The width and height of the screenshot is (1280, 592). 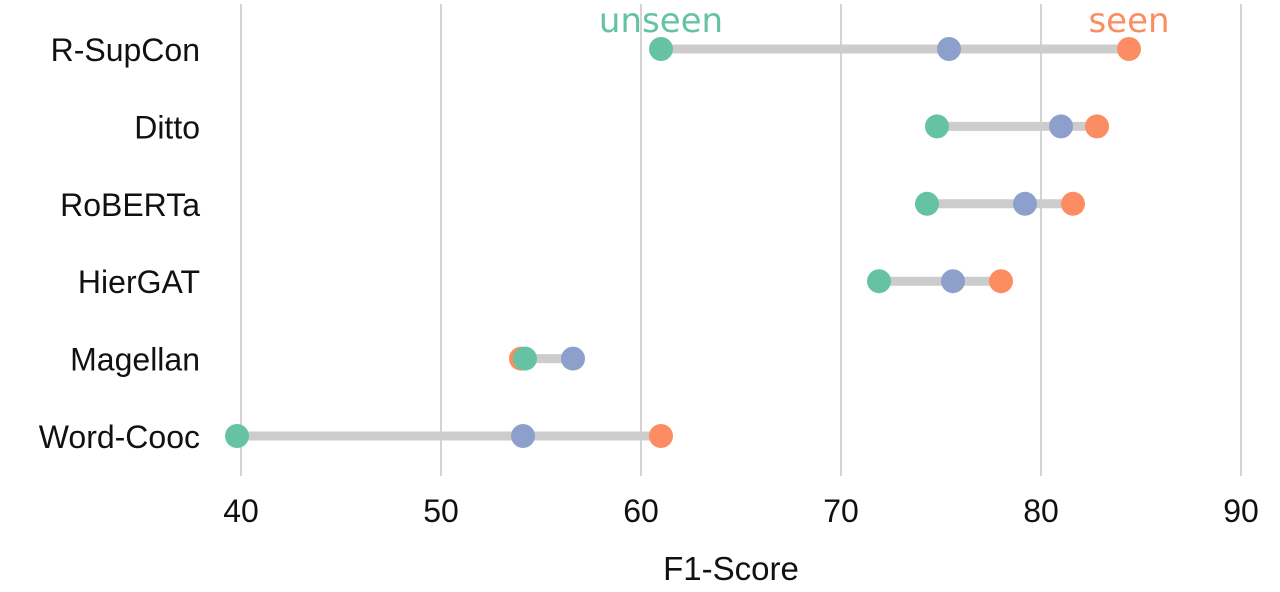 I want to click on x-axis-tick-labels: 40 50 60 70 80 90, so click(x=741, y=511).